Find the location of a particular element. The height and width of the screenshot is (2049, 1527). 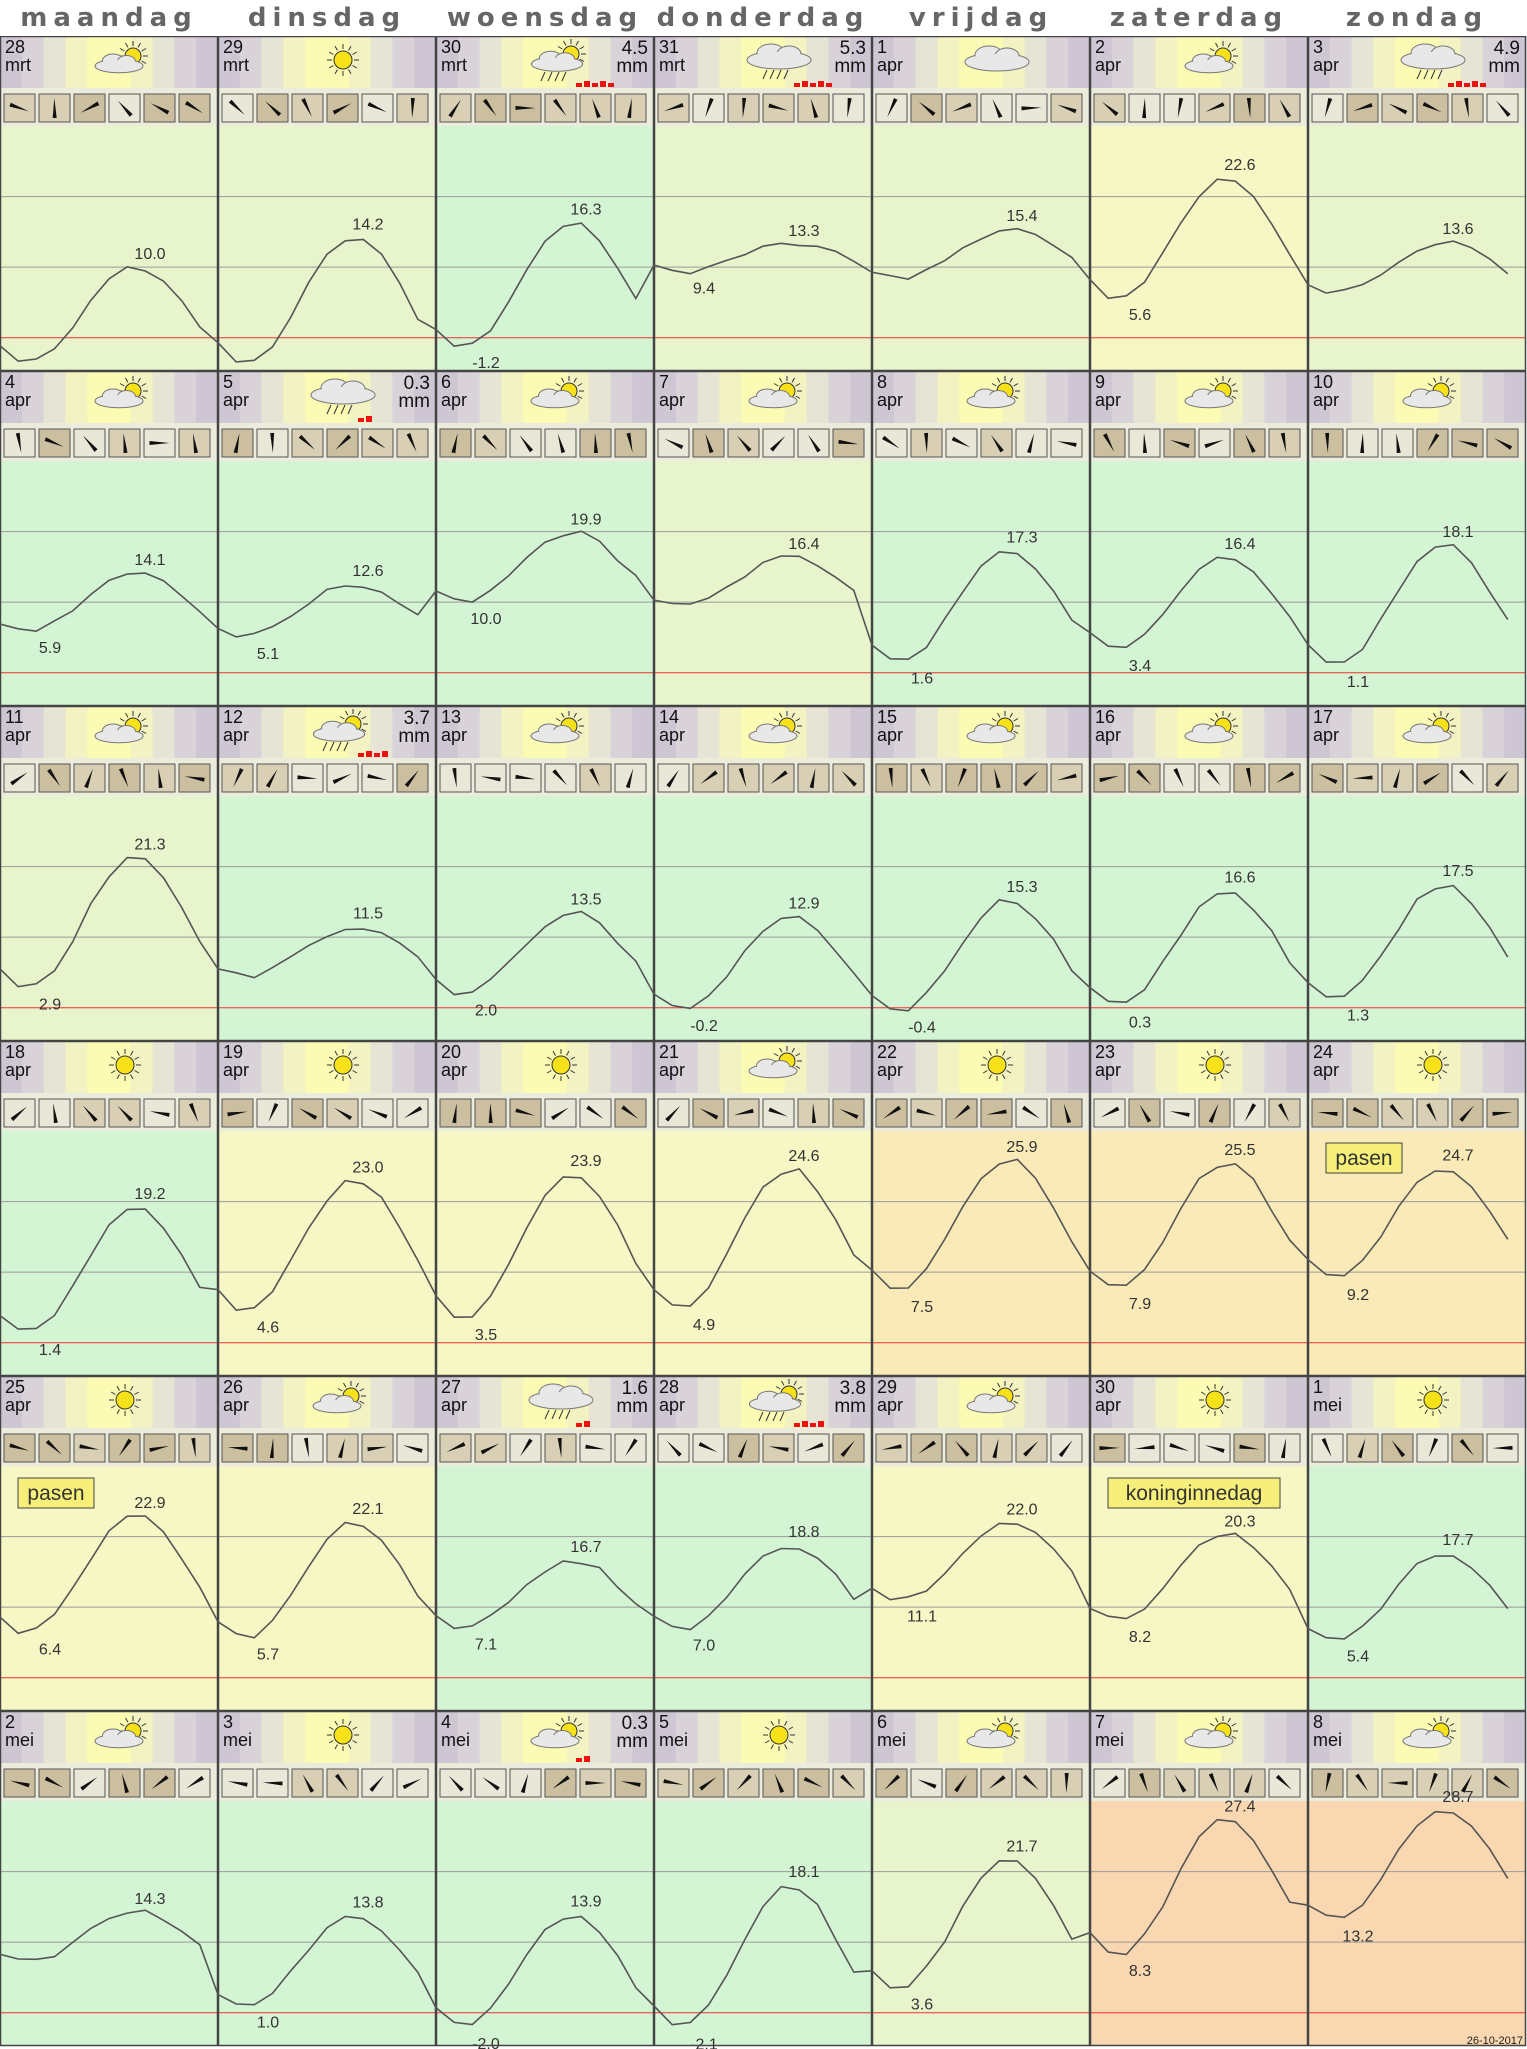

max-temp-label: 11.5 is located at coordinates (368, 914).